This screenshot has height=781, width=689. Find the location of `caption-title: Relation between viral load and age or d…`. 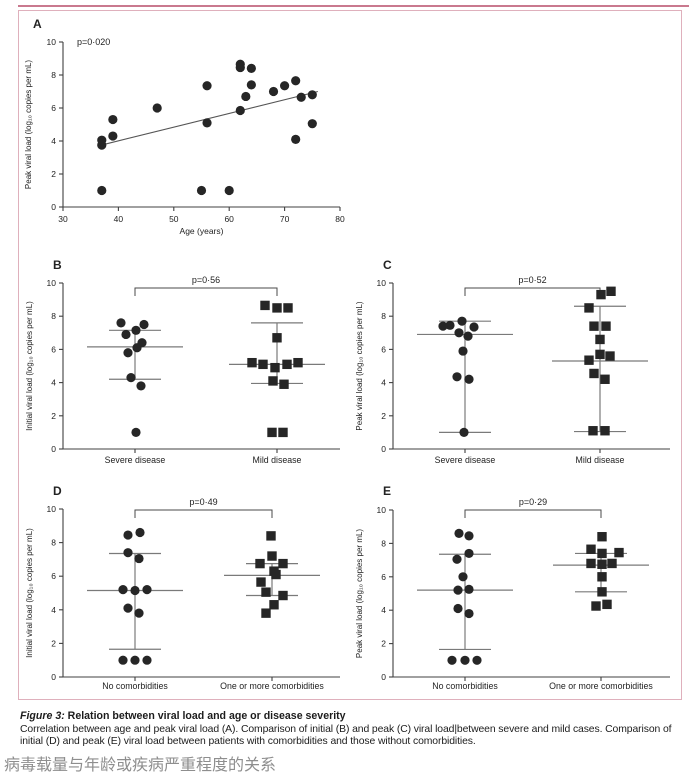

caption-title: Relation between viral load and age or d… is located at coordinates (205, 716).